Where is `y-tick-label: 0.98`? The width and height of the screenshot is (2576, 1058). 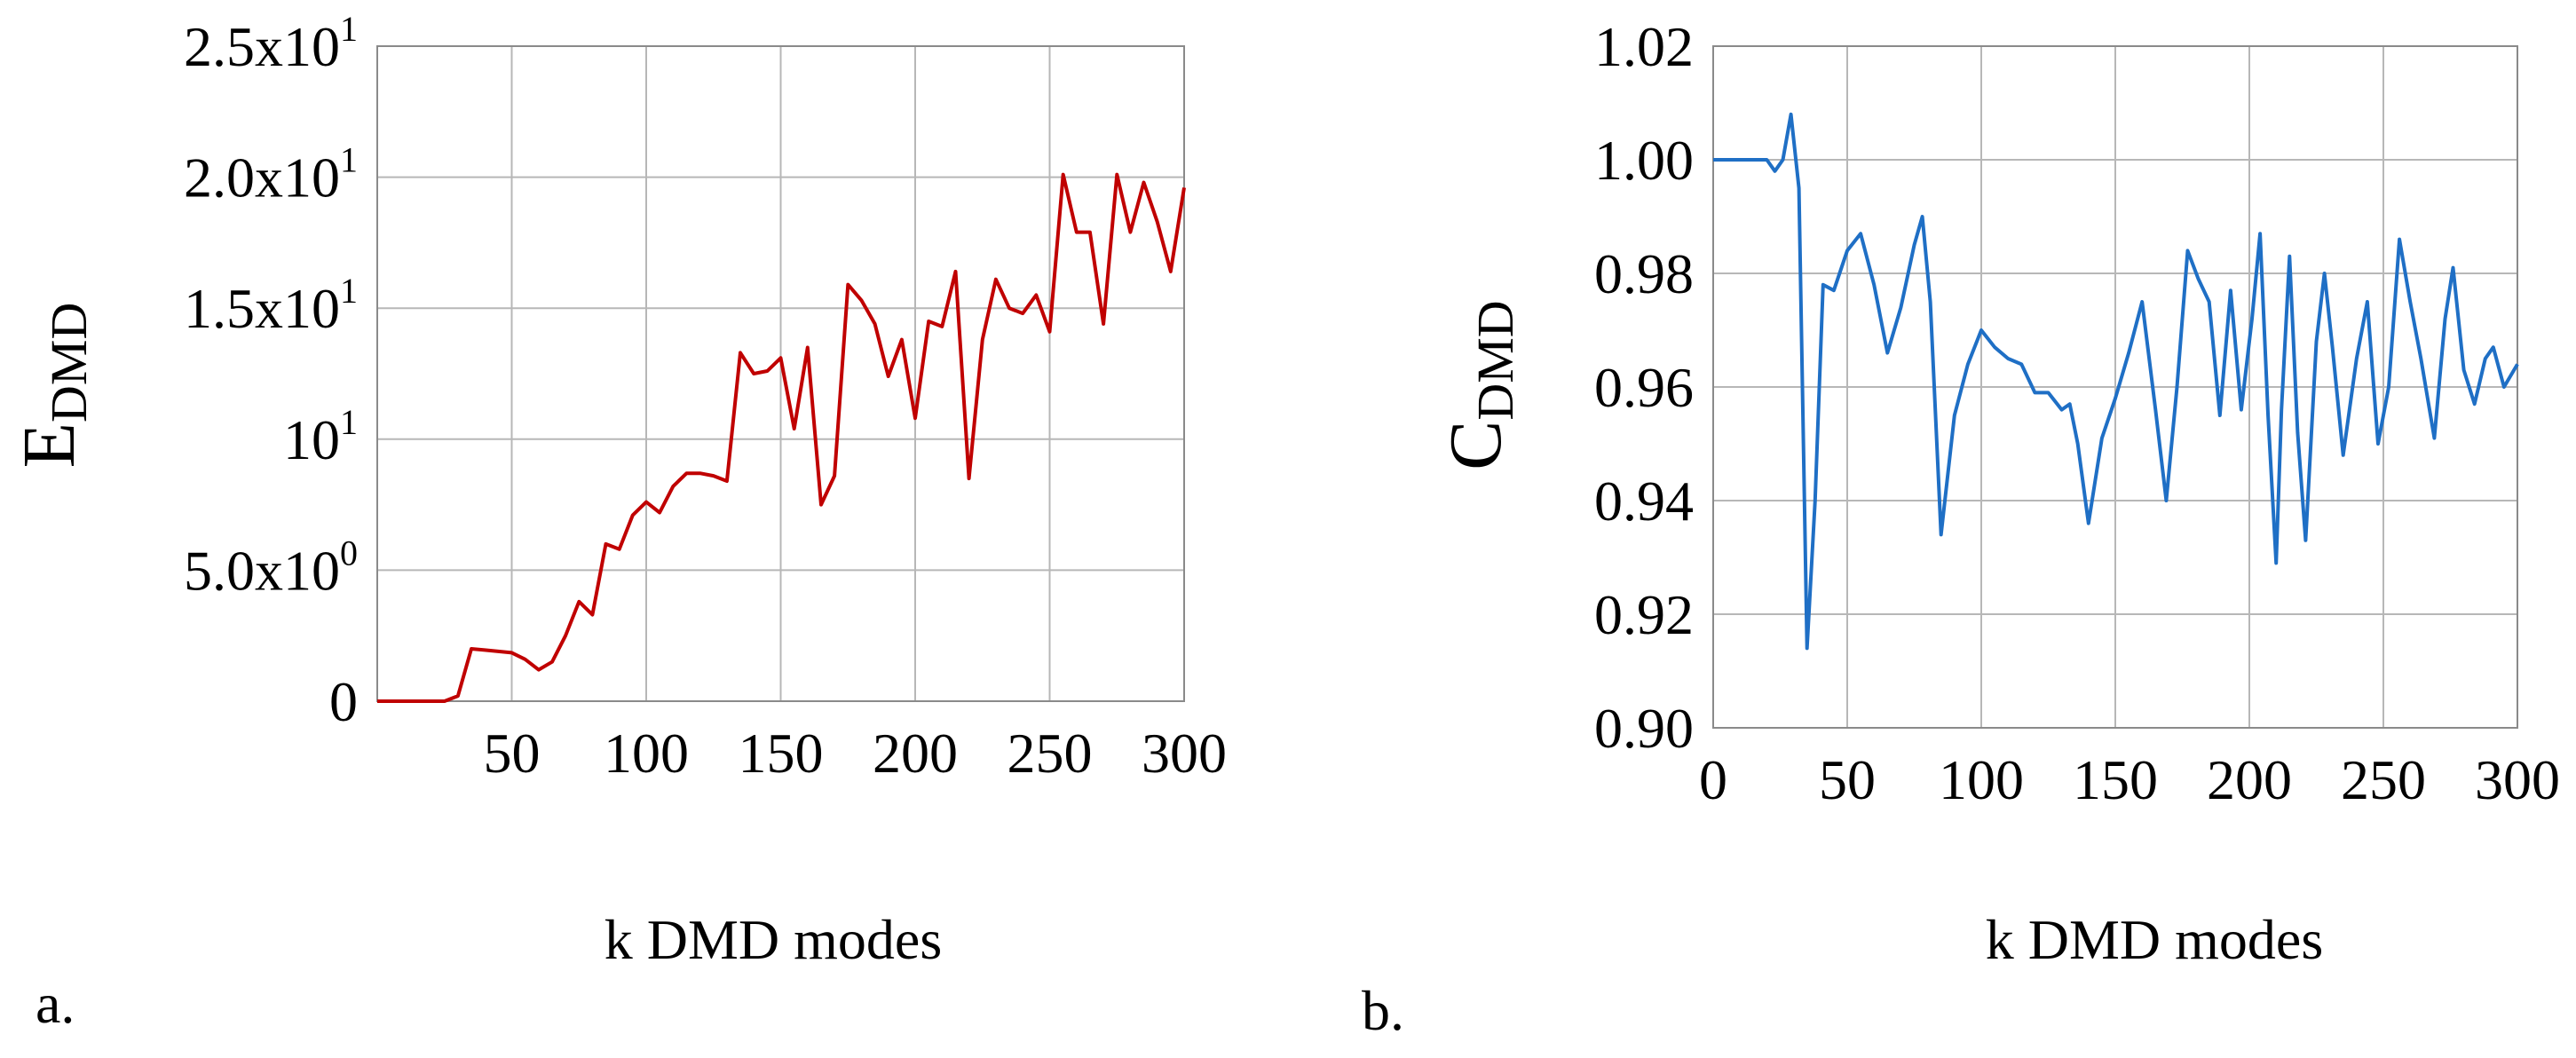
y-tick-label: 0.98 is located at coordinates (1644, 273).